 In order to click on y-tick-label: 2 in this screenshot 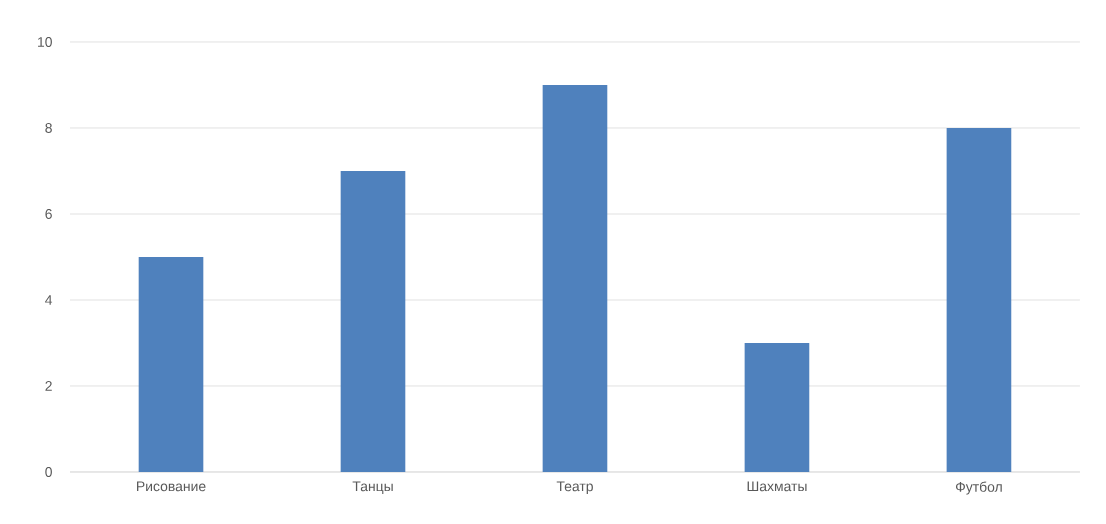, I will do `click(48, 386)`.